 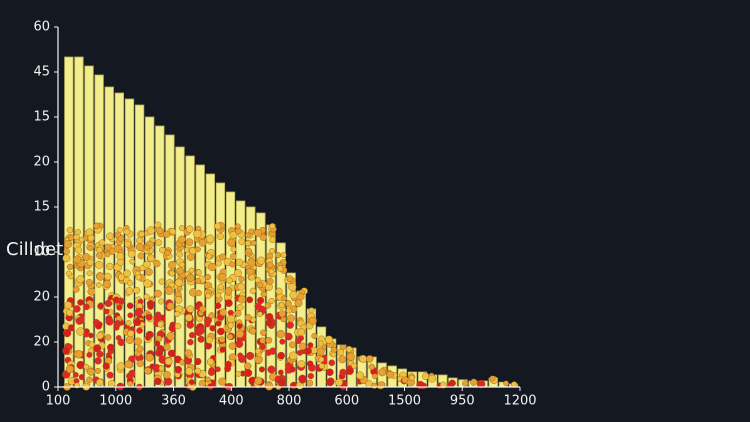 What do you see at coordinates (34, 249) in the screenshot?
I see `y-axis-label: Cilldet` at bounding box center [34, 249].